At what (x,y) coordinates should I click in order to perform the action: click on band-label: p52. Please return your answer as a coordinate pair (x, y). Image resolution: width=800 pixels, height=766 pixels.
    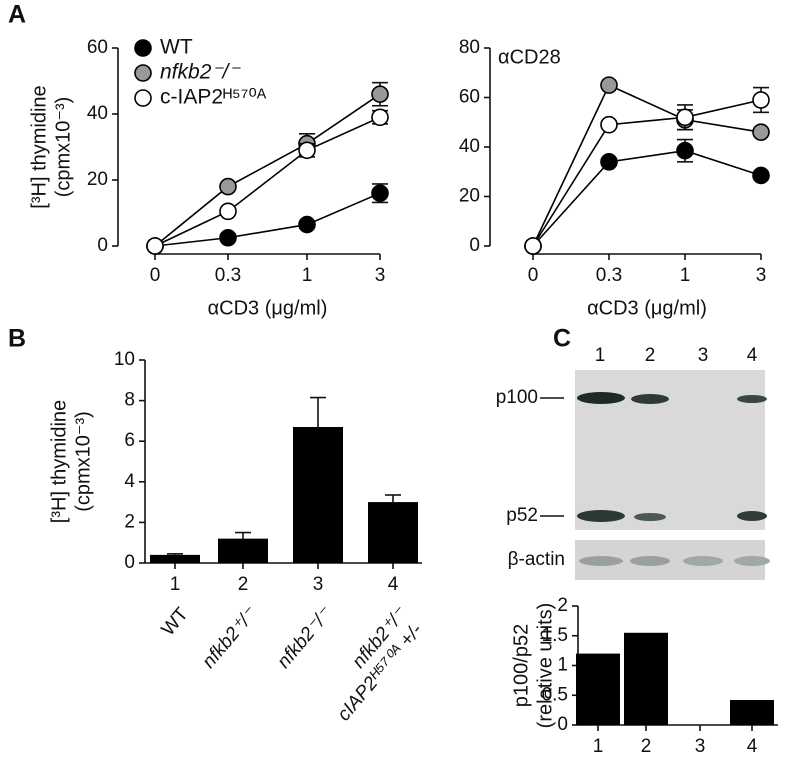
    Looking at the image, I should click on (522, 515).